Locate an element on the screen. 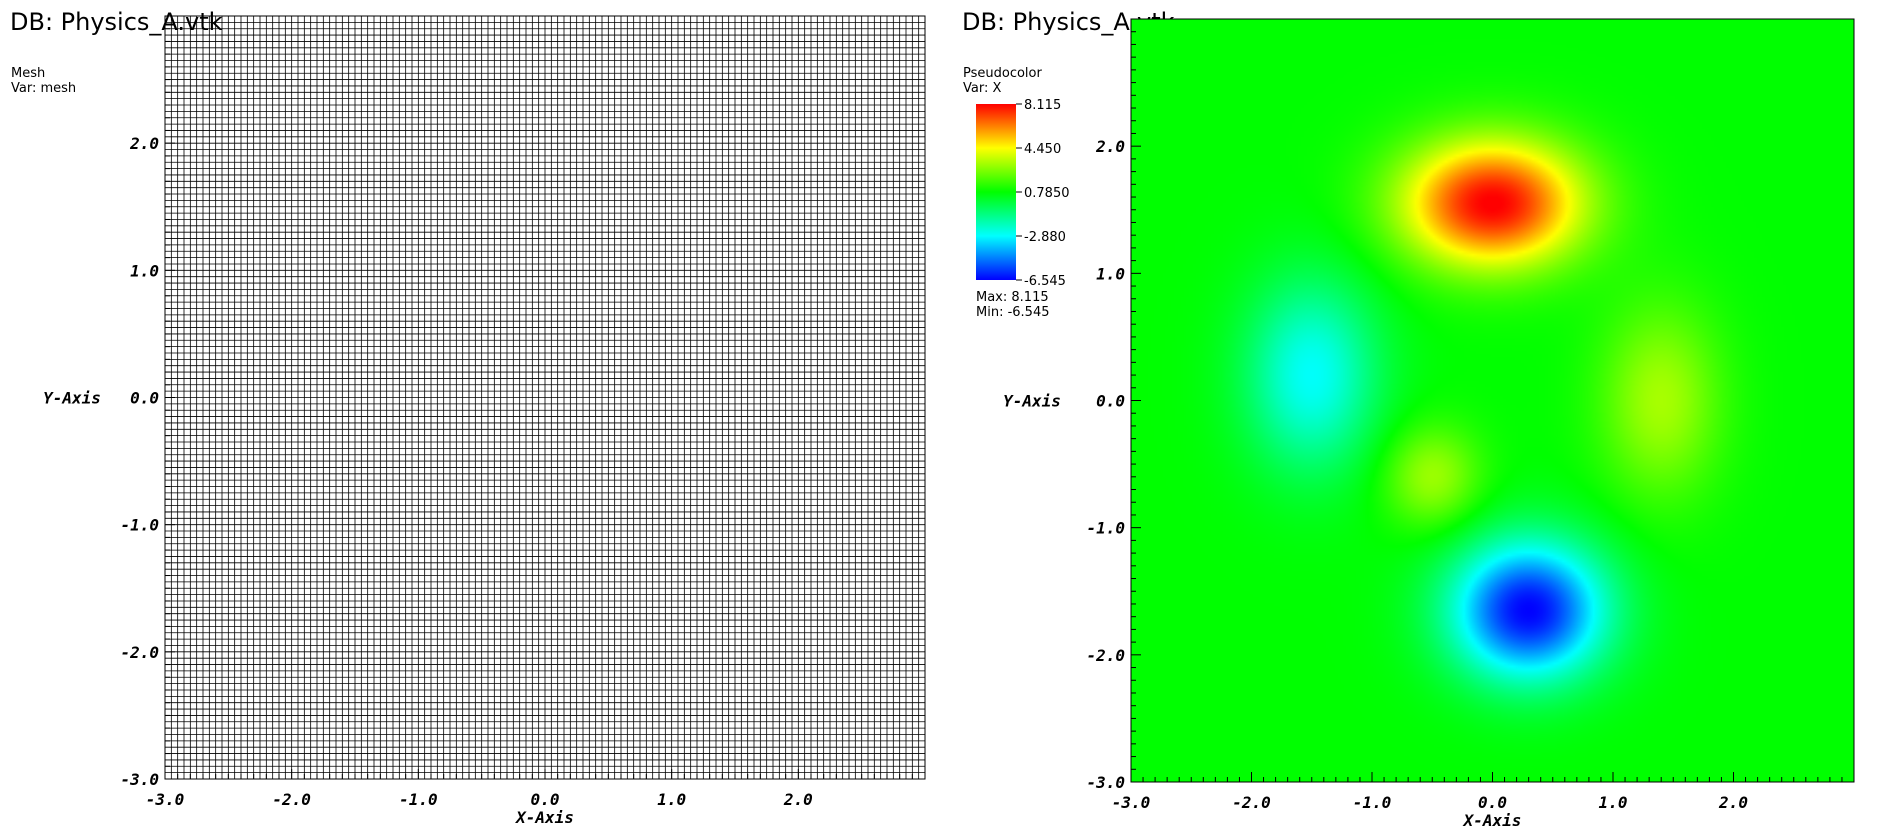  legend-tick-label: 0.7850 is located at coordinates (1047, 193).